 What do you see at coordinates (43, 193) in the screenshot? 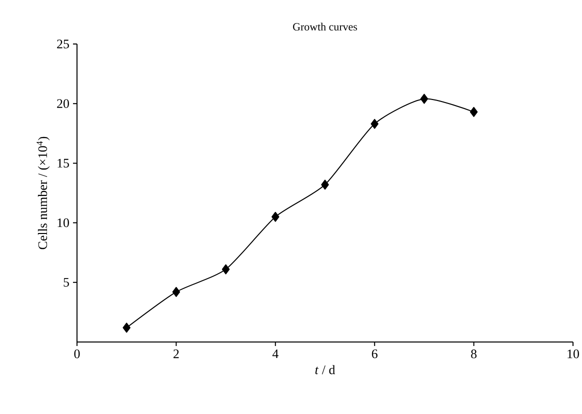
I see `y-axis-title: Cells number / (×10$^{4}$)` at bounding box center [43, 193].